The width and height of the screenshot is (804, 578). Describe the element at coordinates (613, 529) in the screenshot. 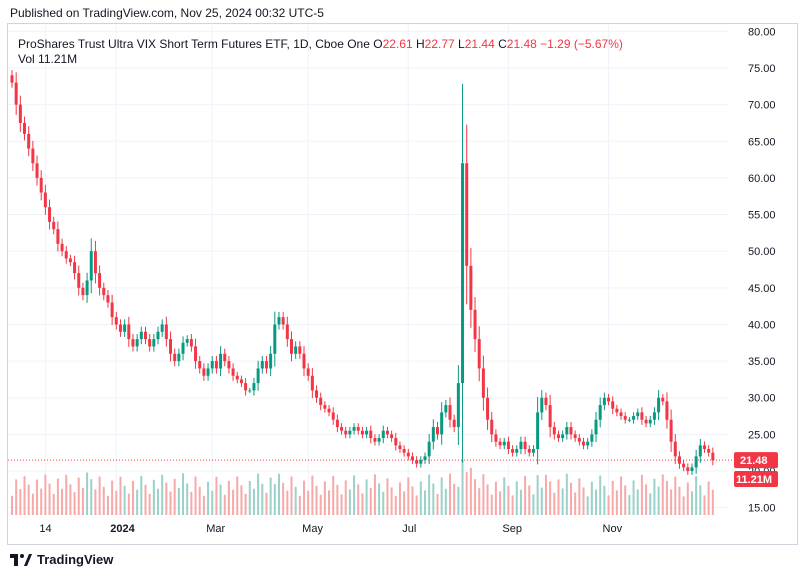

I see `x-tick-label: Nov` at that location.